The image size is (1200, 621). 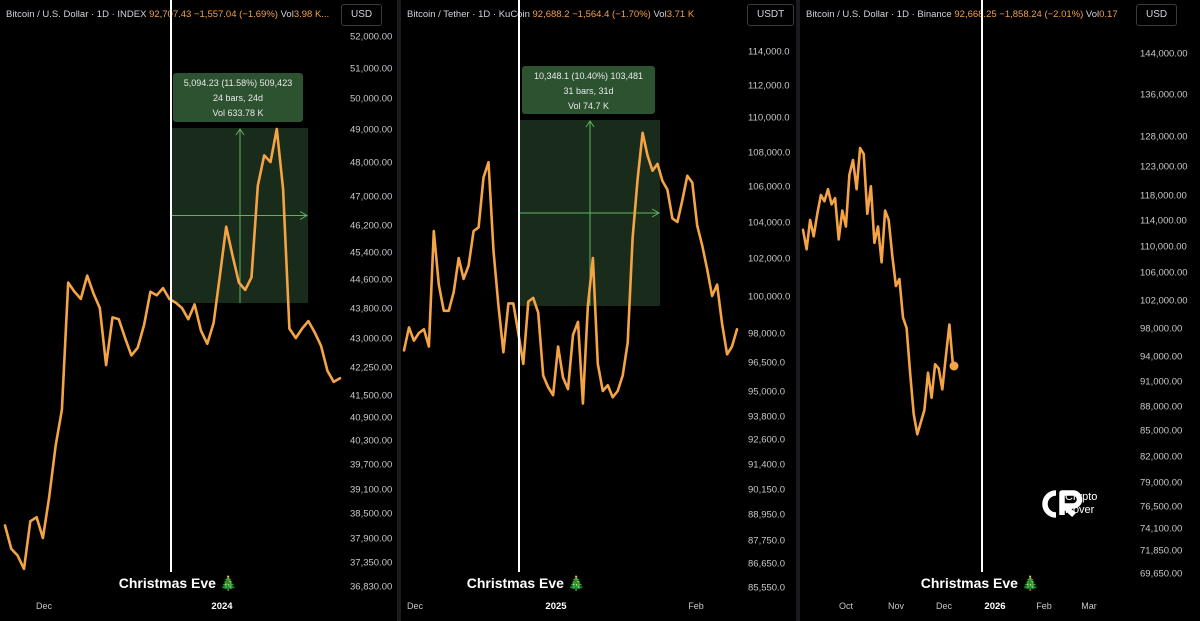 What do you see at coordinates (1161, 551) in the screenshot?
I see `y-axis-tick-label: 71,850.00` at bounding box center [1161, 551].